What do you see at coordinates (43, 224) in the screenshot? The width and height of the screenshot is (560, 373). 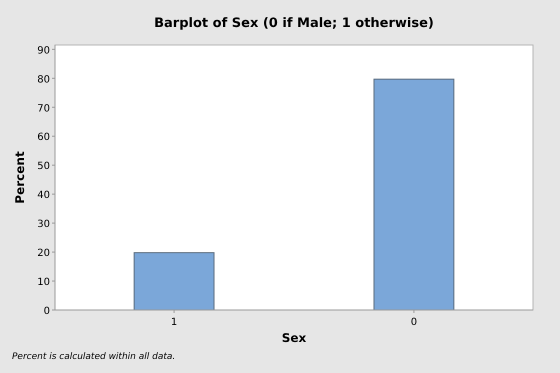 I see `y-tick-label: 30` at bounding box center [43, 224].